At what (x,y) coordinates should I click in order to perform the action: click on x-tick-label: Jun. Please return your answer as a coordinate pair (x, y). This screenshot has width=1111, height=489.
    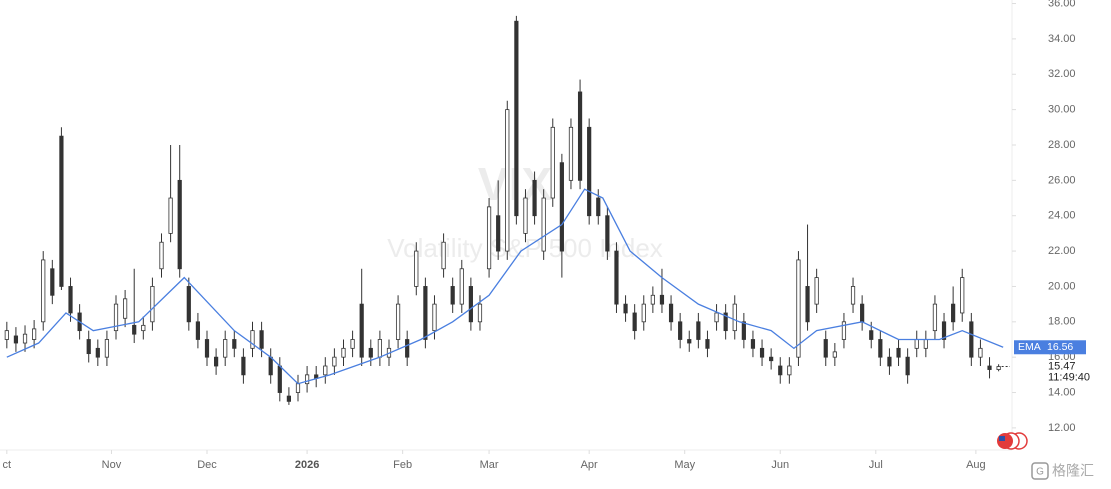
    Looking at the image, I should click on (780, 465).